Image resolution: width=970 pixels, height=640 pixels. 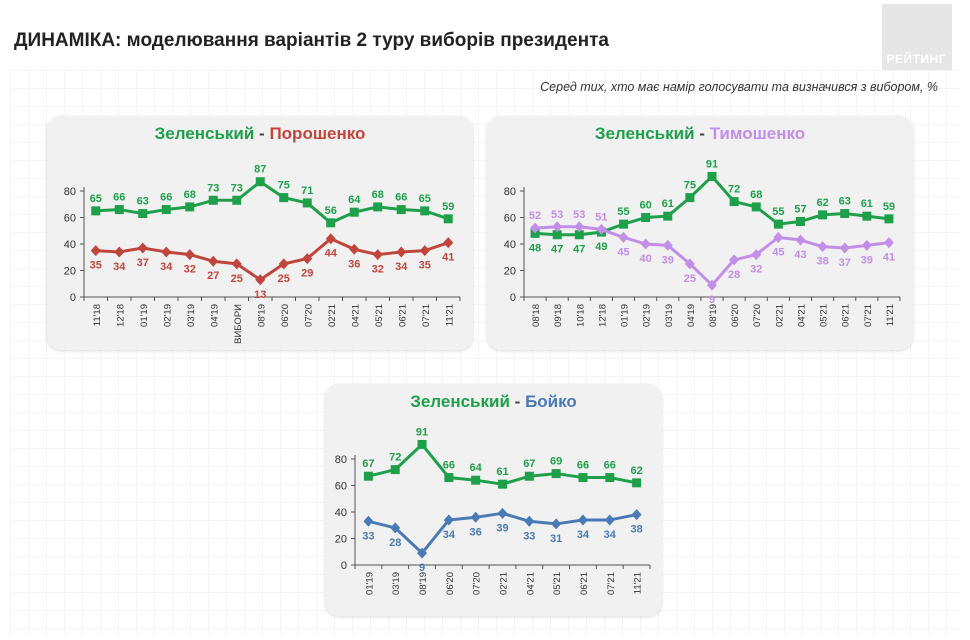 What do you see at coordinates (867, 204) in the screenshot?
I see `data-label: 61` at bounding box center [867, 204].